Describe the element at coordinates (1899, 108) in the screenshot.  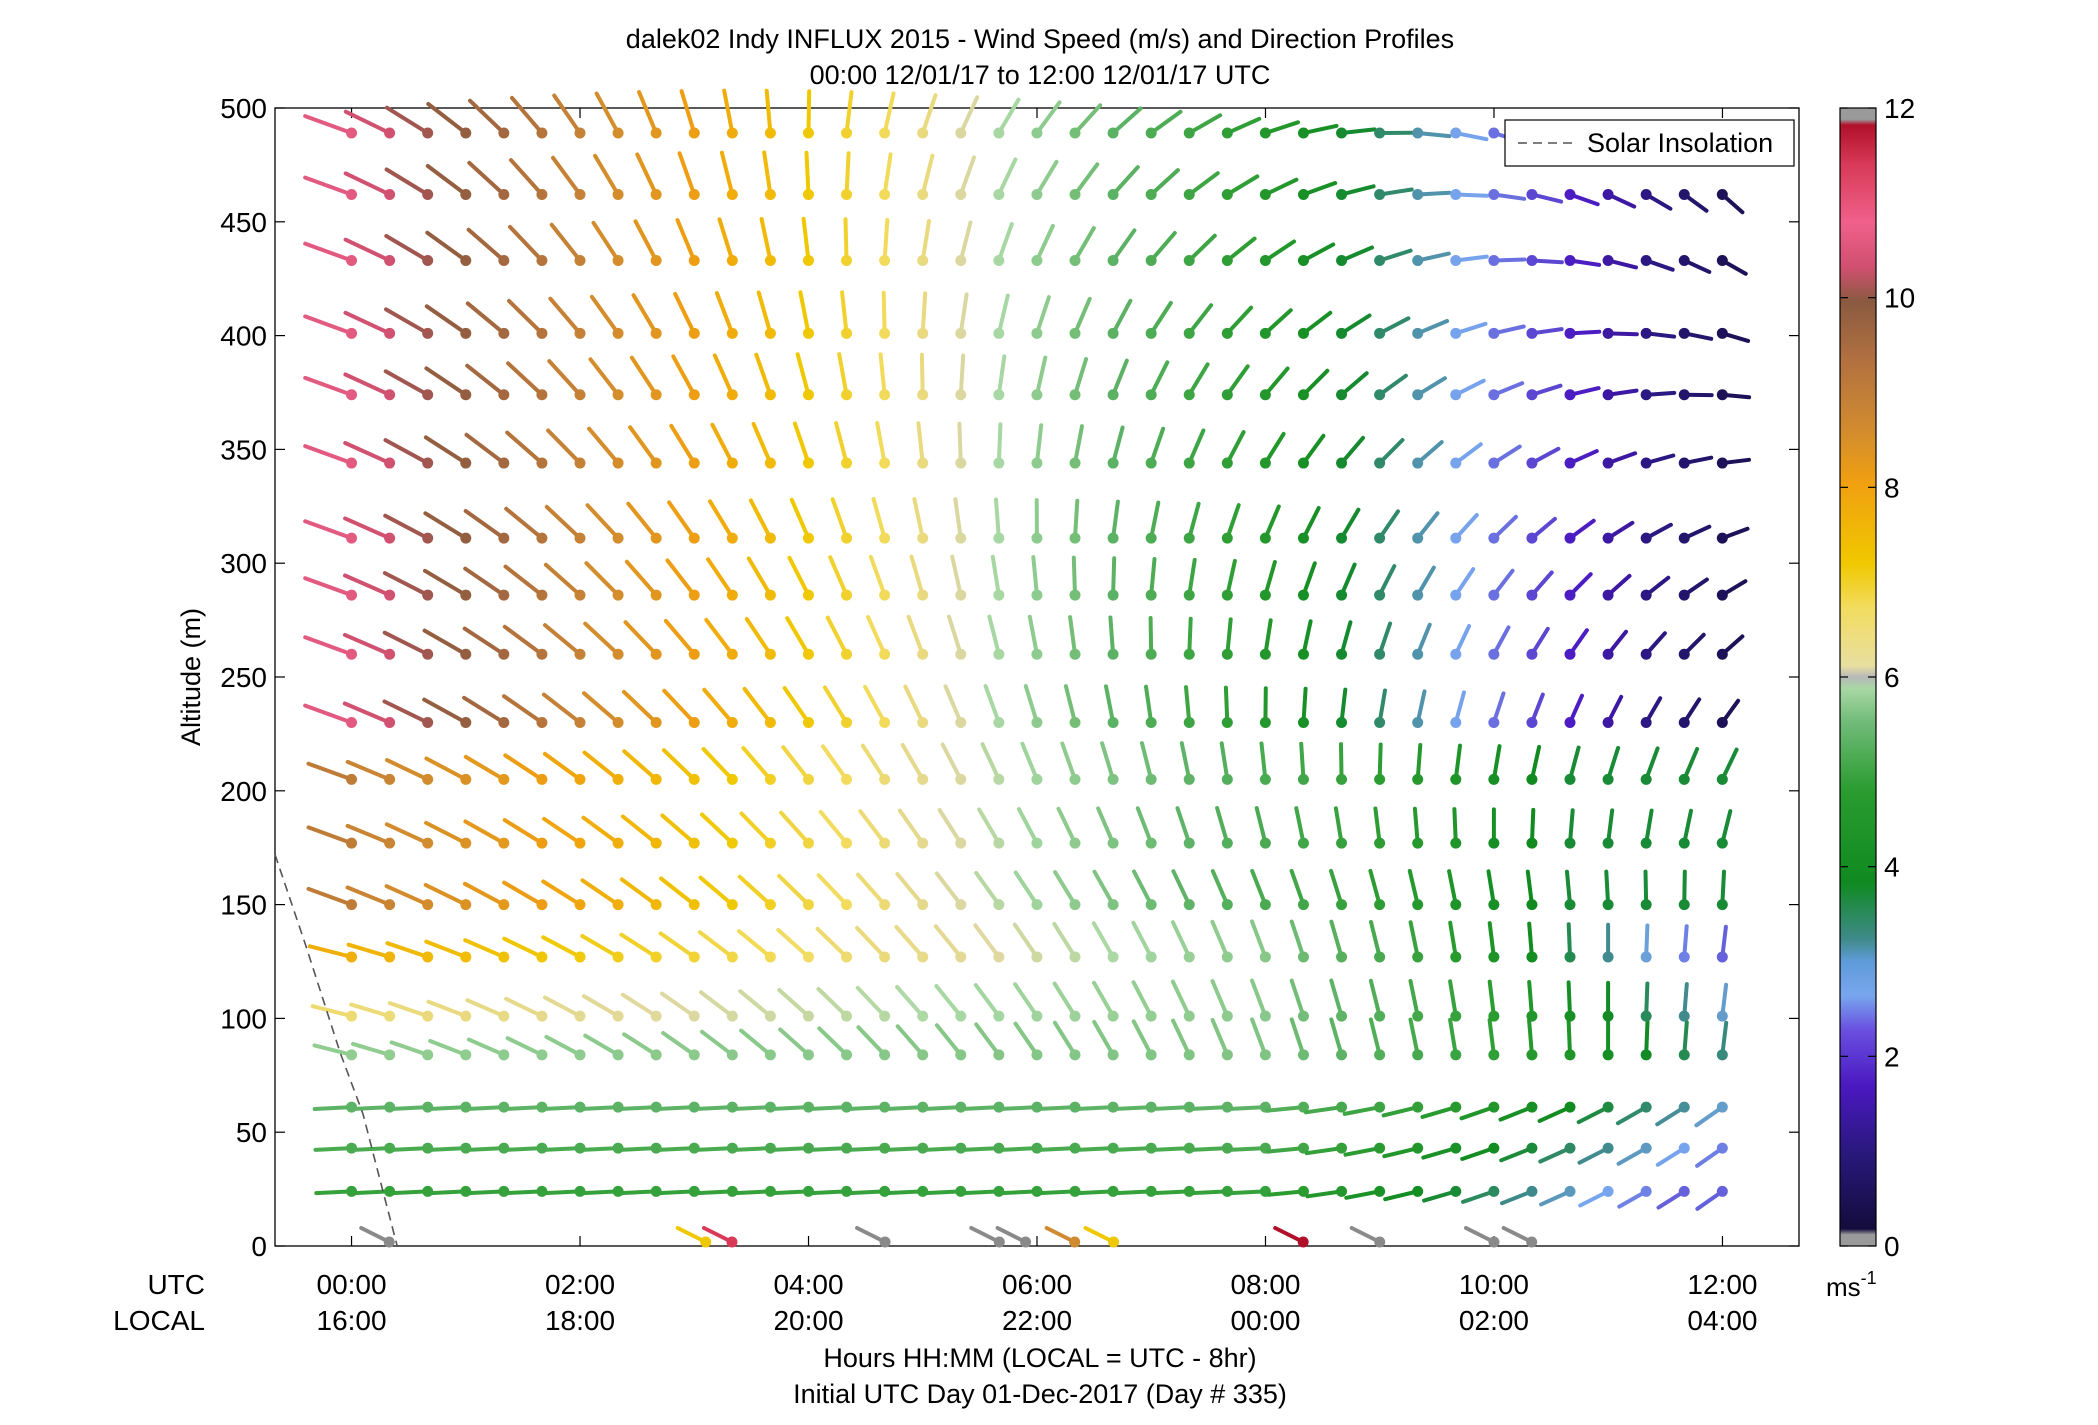
I see `colorbar-tick-label: 12` at that location.